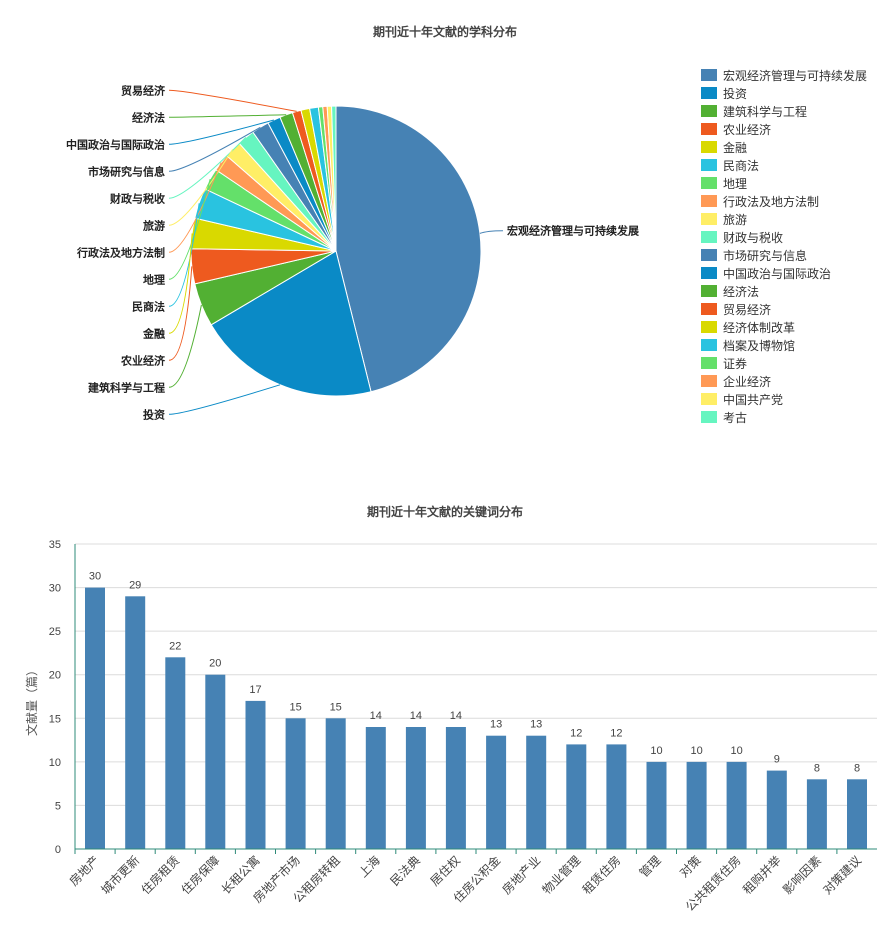 This screenshot has width=889, height=926. Describe the element at coordinates (55, 545) in the screenshot. I see `y-tick-label: 35` at that location.